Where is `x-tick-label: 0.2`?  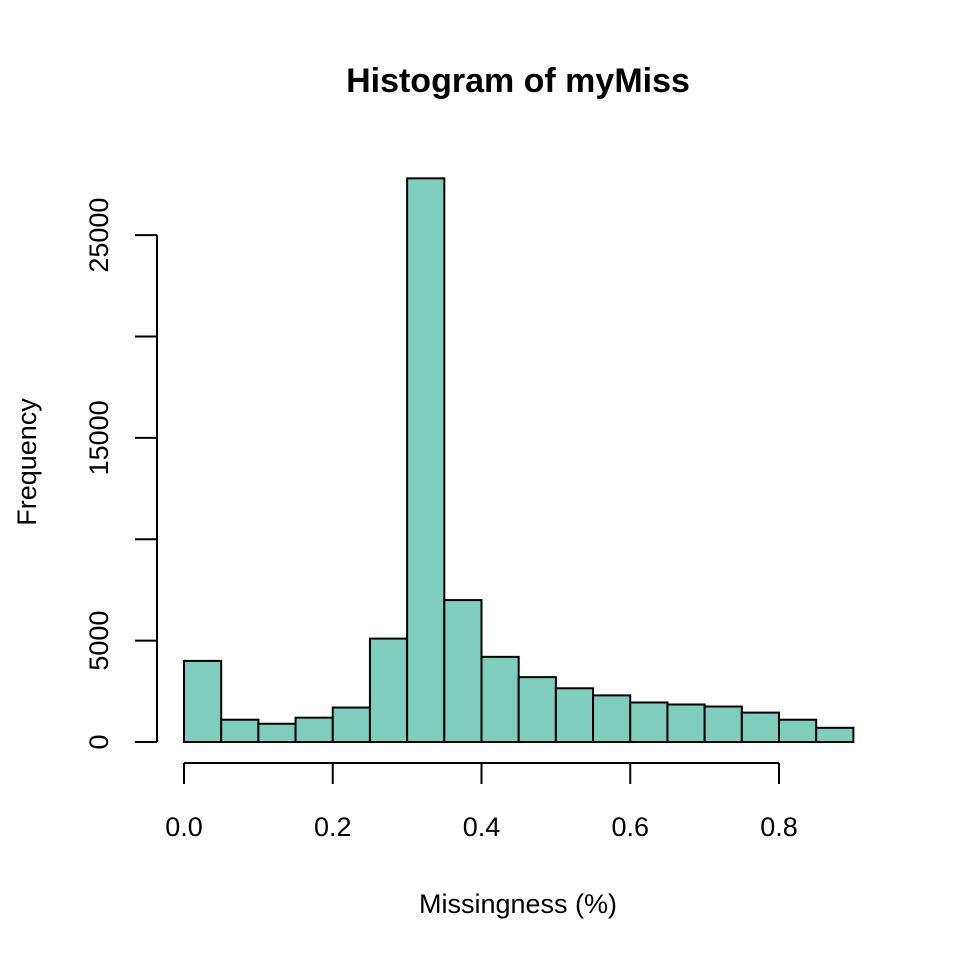 x-tick-label: 0.2 is located at coordinates (333, 827).